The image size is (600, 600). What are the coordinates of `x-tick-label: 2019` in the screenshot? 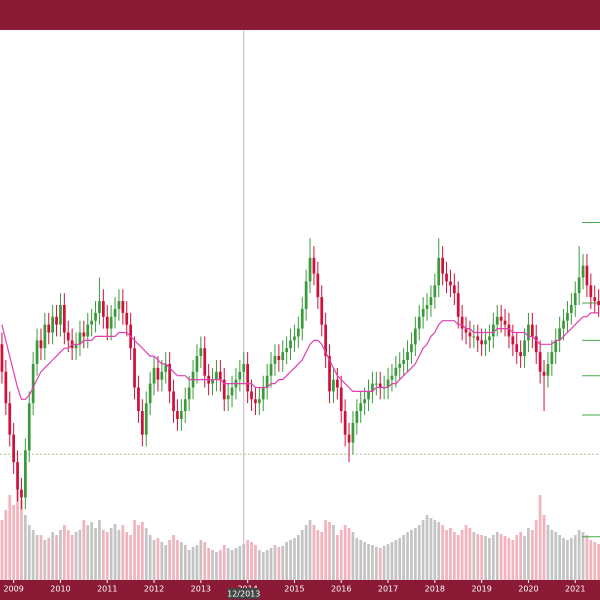 It's located at (481, 589).